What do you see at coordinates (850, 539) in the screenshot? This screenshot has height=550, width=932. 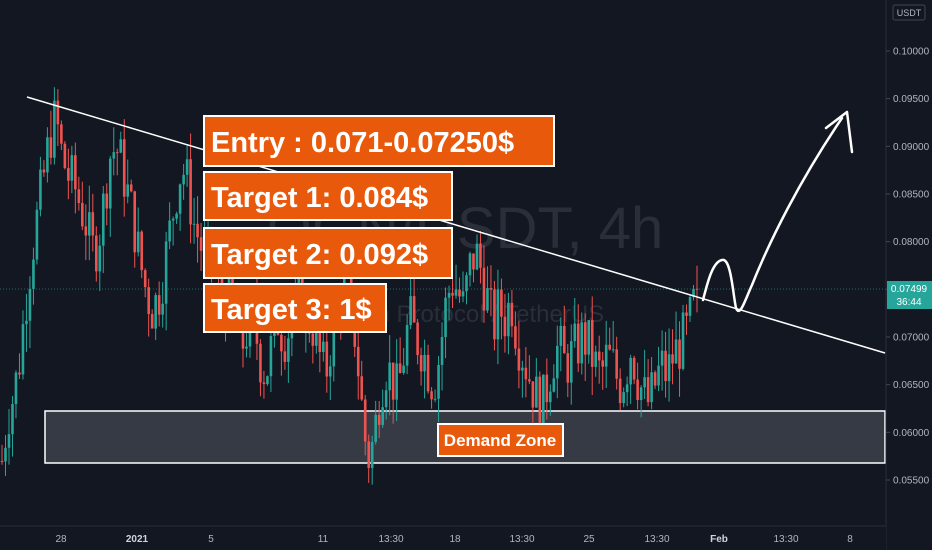 I see `time-tick-label: 8` at bounding box center [850, 539].